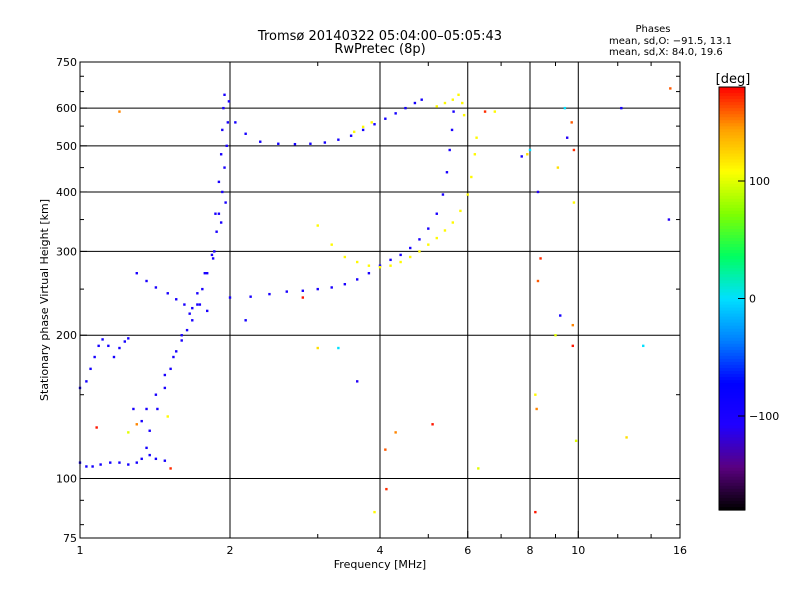  Describe the element at coordinates (670, 41) in the screenshot. I see `stats-line-o: mean, sd,O: −91.5, 13.1` at that location.